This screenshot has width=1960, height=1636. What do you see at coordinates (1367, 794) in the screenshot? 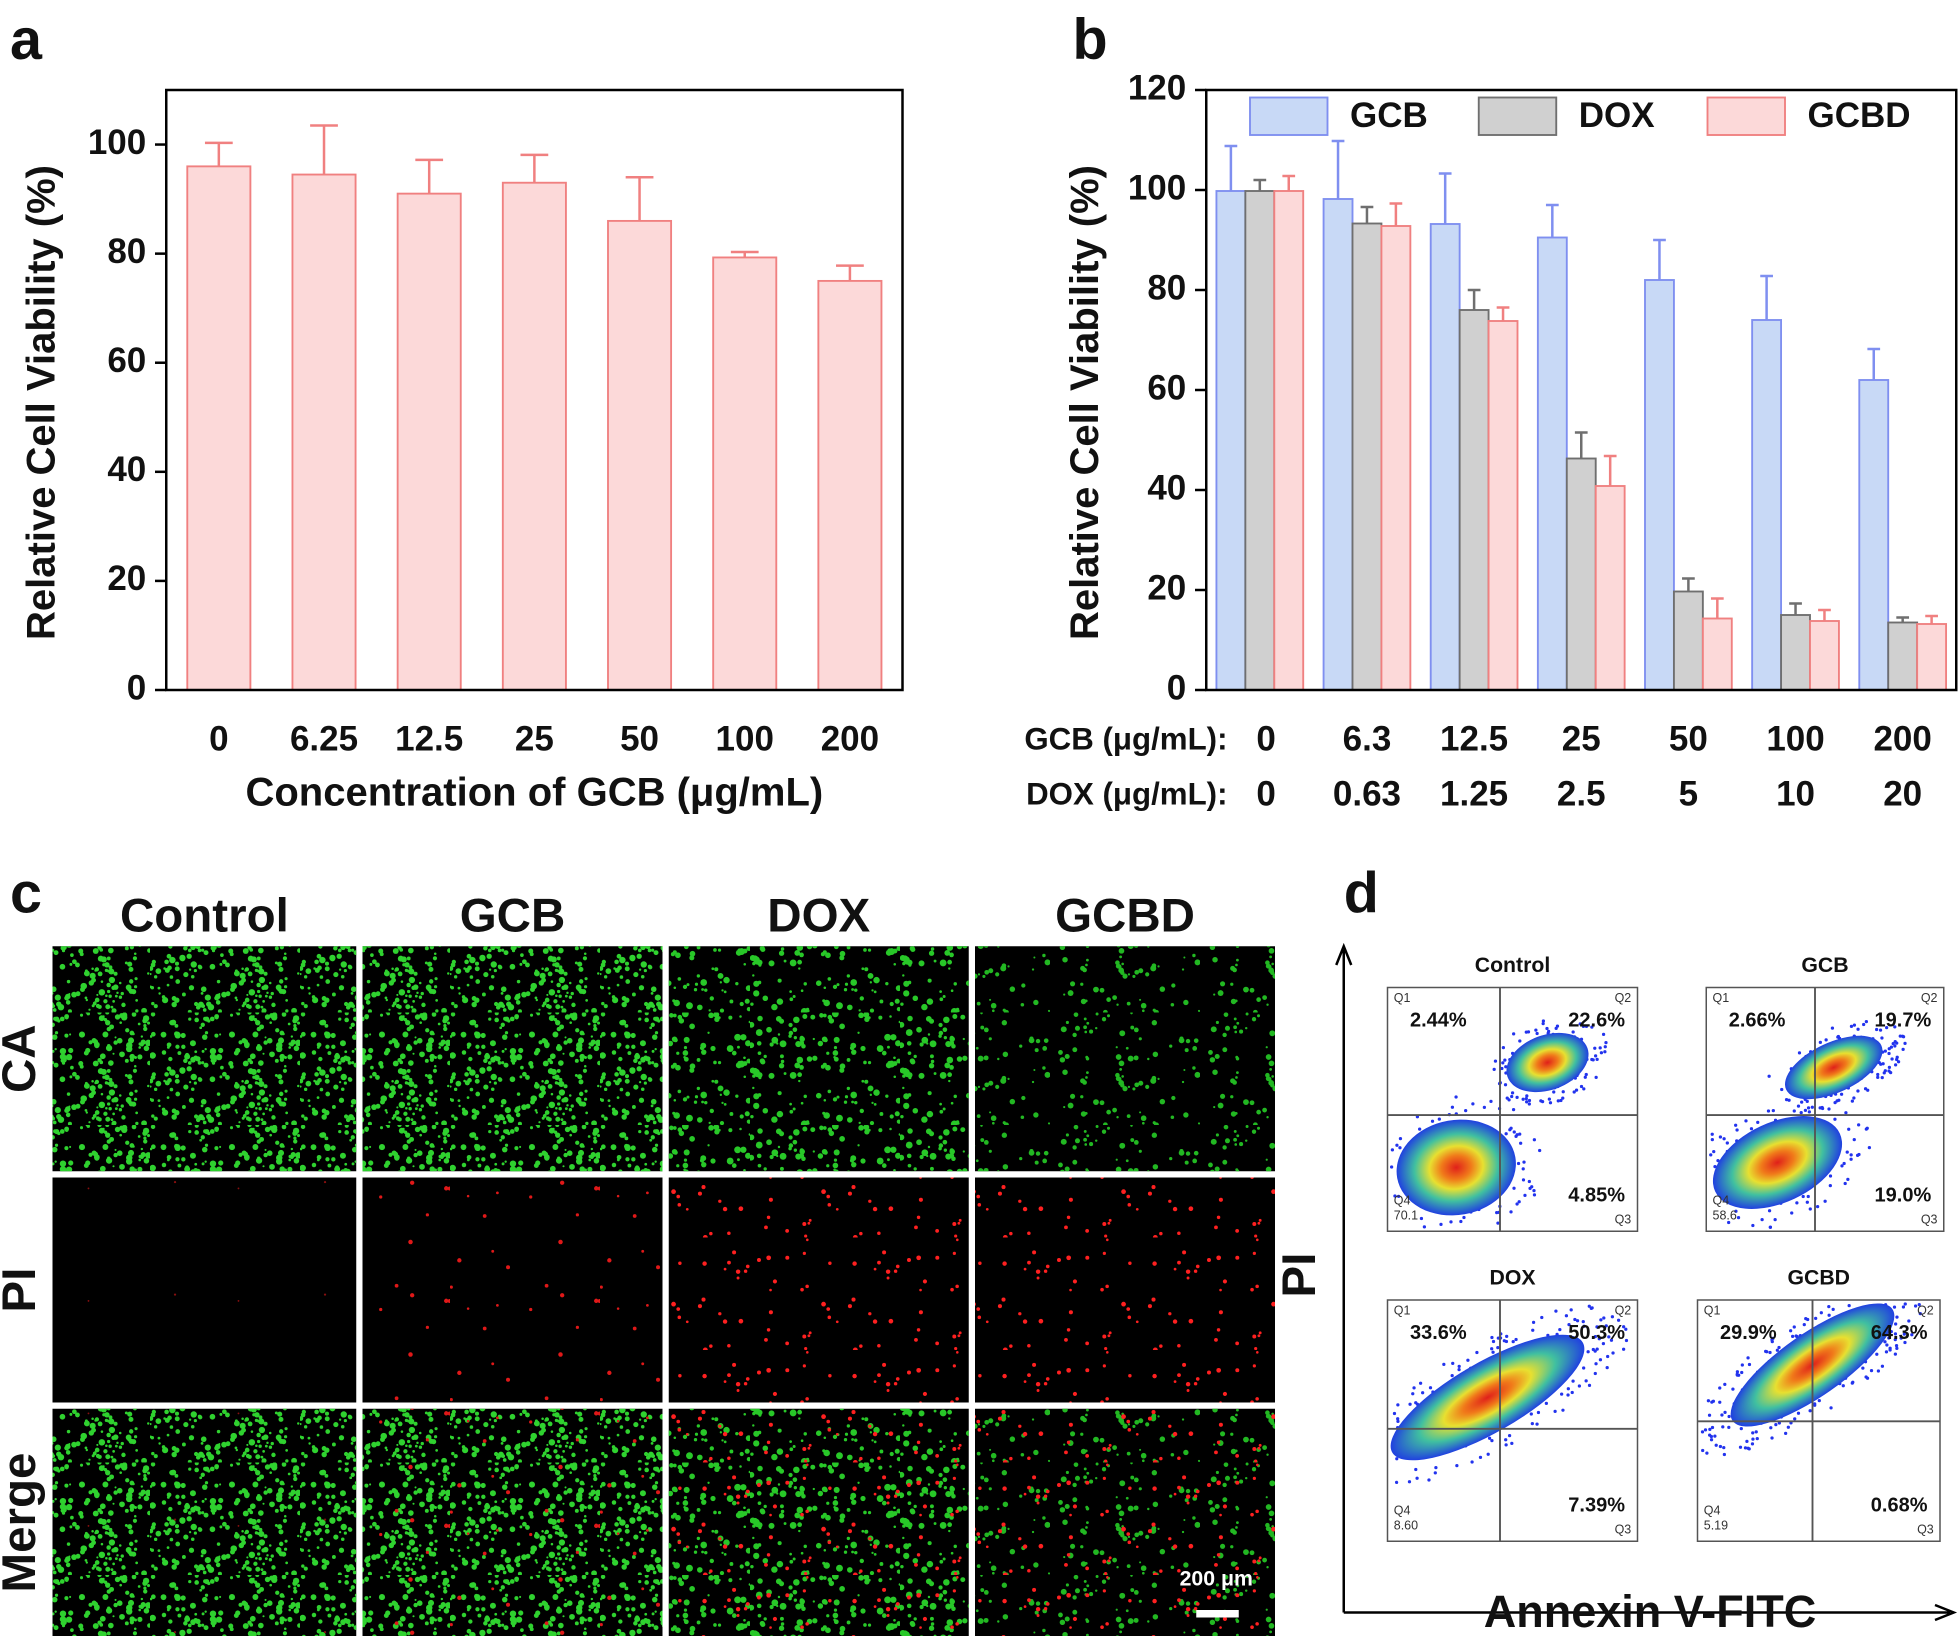
I see `x-tick-label: 0.63` at bounding box center [1367, 794].